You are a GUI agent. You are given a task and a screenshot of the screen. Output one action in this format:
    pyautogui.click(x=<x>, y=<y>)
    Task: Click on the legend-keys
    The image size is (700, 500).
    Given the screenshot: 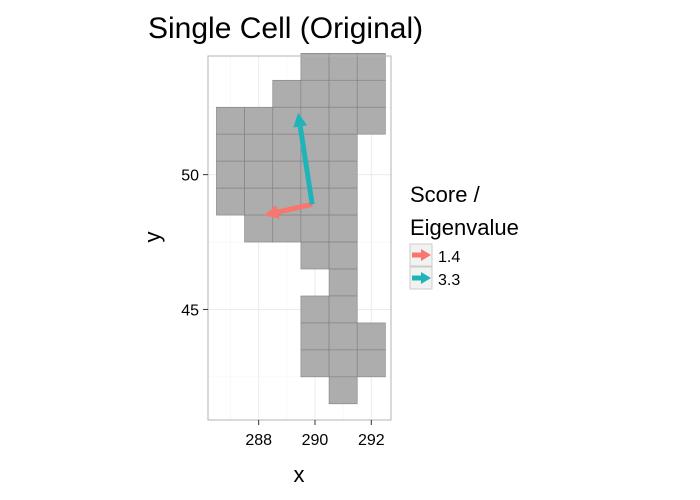 What is the action you would take?
    pyautogui.click(x=421, y=266)
    